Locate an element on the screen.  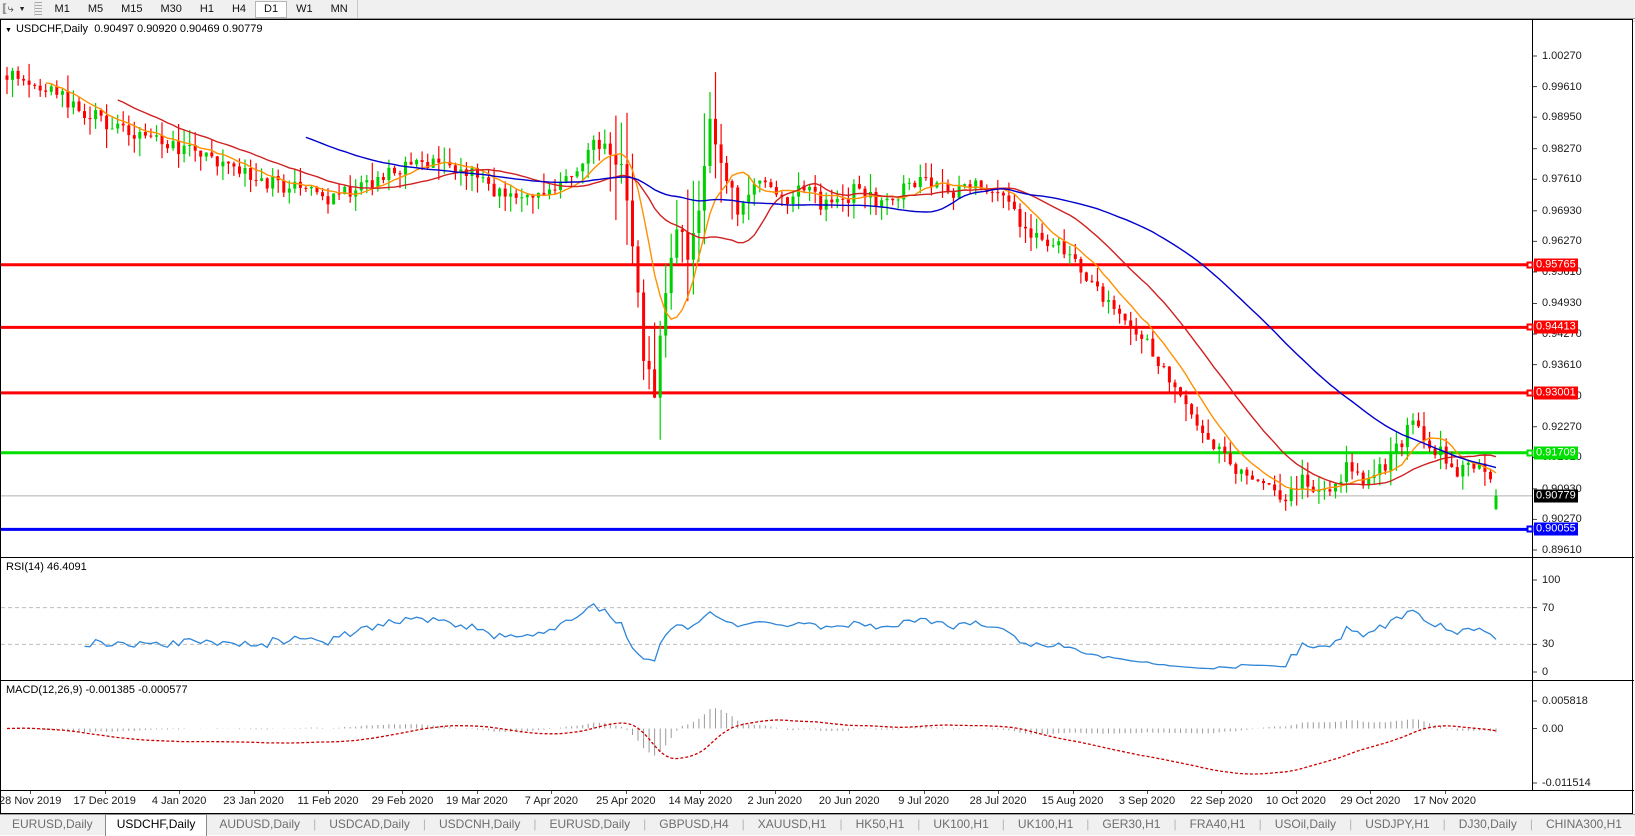
price-tick-label: 0.98950 is located at coordinates (1562, 117).